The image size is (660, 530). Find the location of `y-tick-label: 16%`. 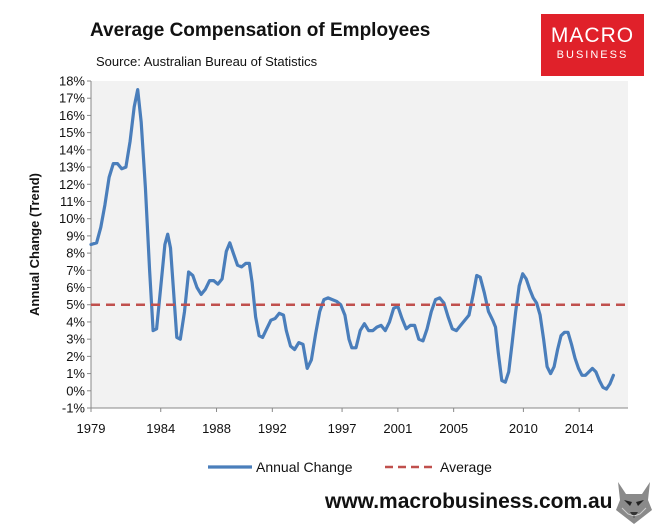

y-tick-label: 16% is located at coordinates (72, 115).